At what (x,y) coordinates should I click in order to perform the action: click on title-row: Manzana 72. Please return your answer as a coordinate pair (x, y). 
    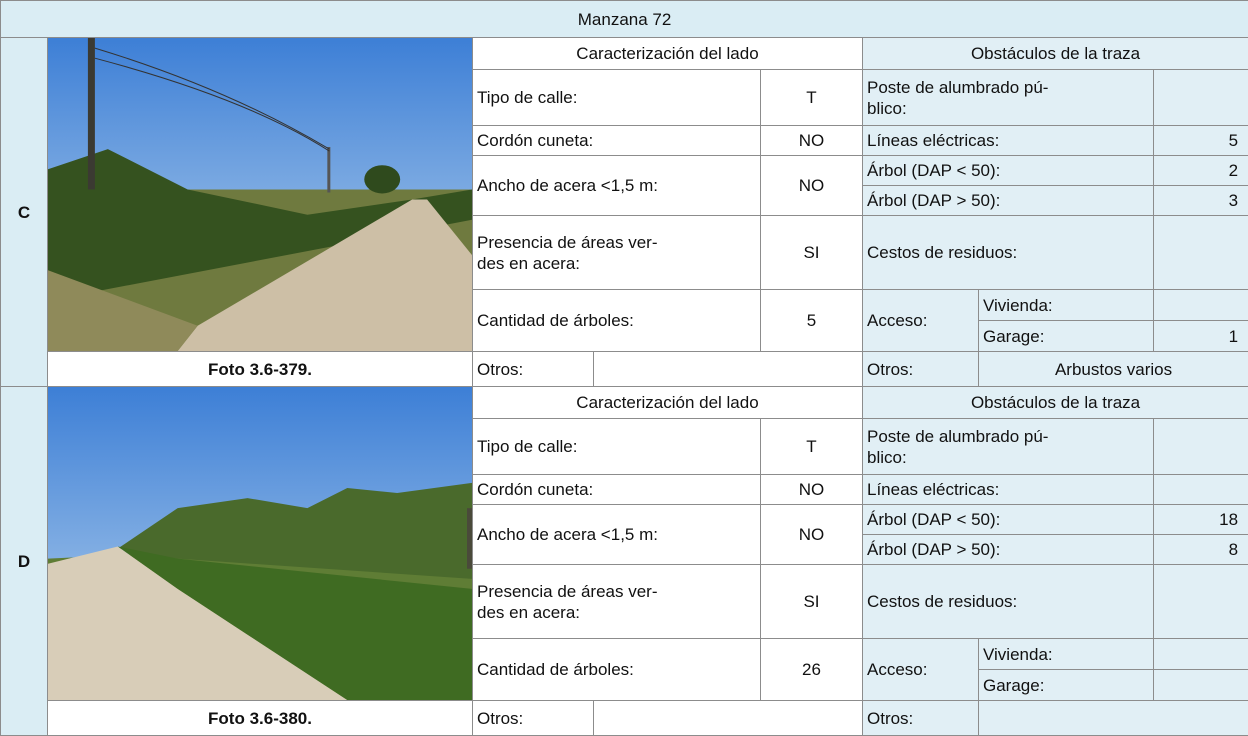
    Looking at the image, I should click on (624, 19).